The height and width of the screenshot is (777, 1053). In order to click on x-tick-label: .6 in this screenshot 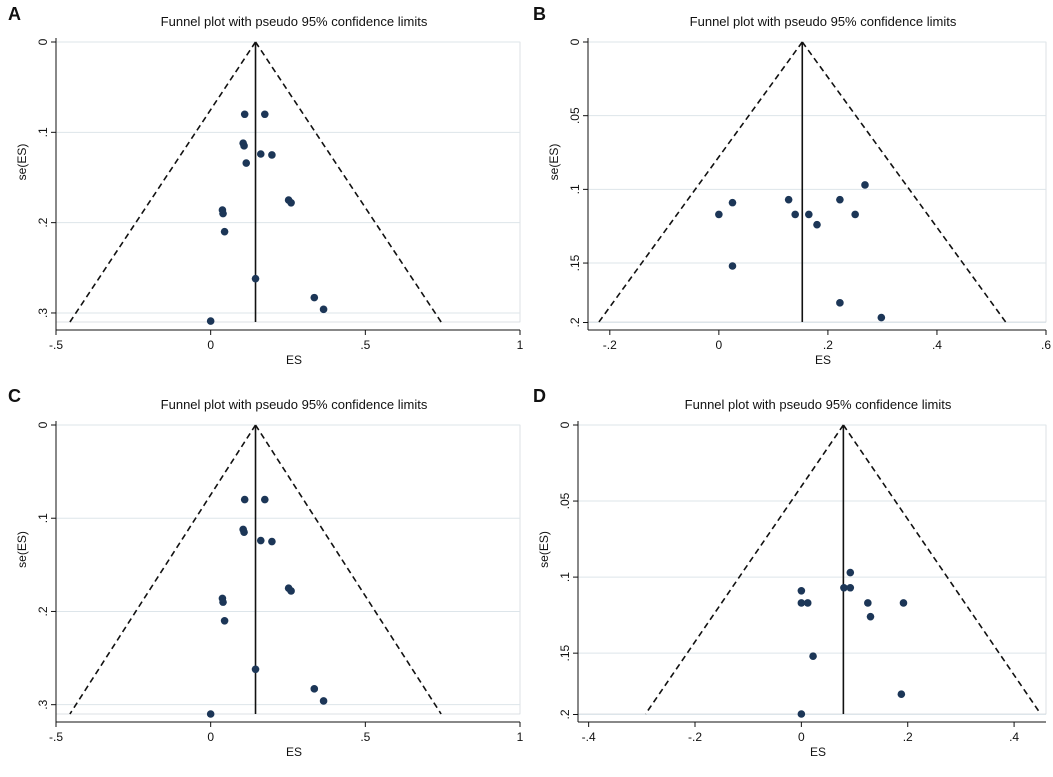, I will do `click(1046, 345)`.